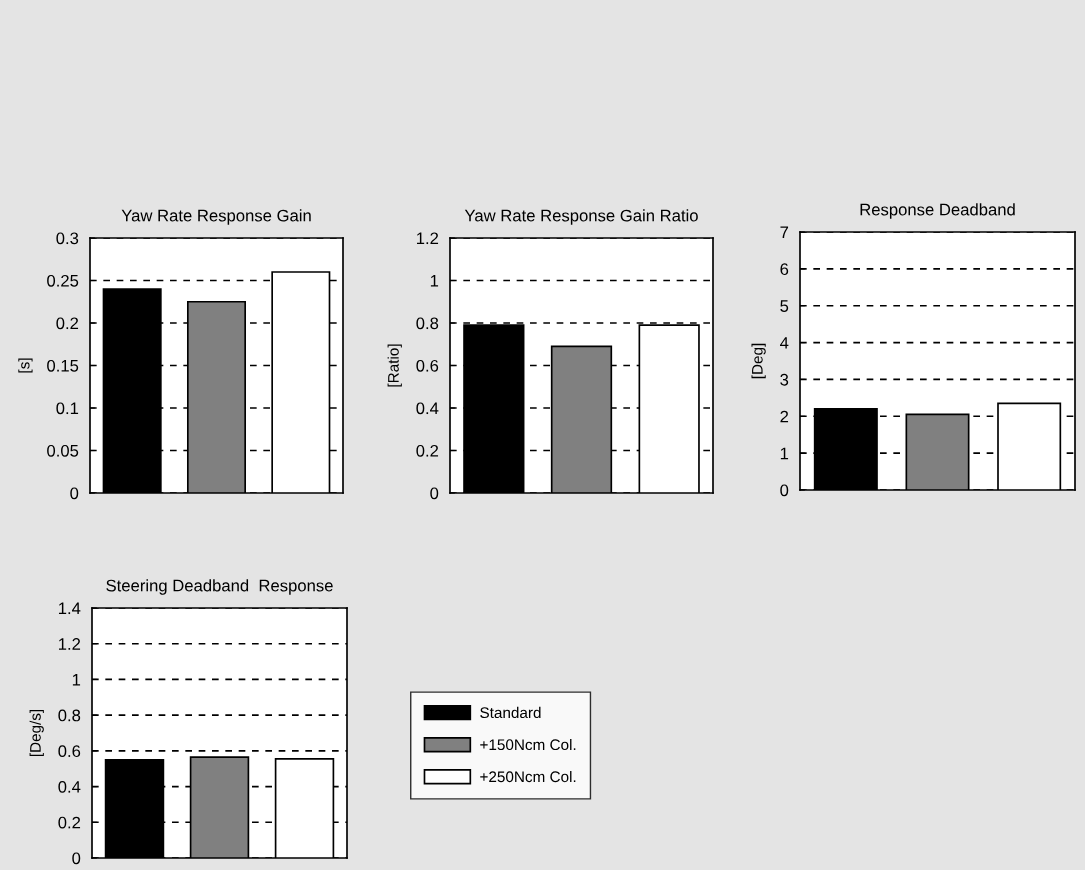 The width and height of the screenshot is (1085, 870). What do you see at coordinates (784, 269) in the screenshot?
I see `y-tick-label: 6` at bounding box center [784, 269].